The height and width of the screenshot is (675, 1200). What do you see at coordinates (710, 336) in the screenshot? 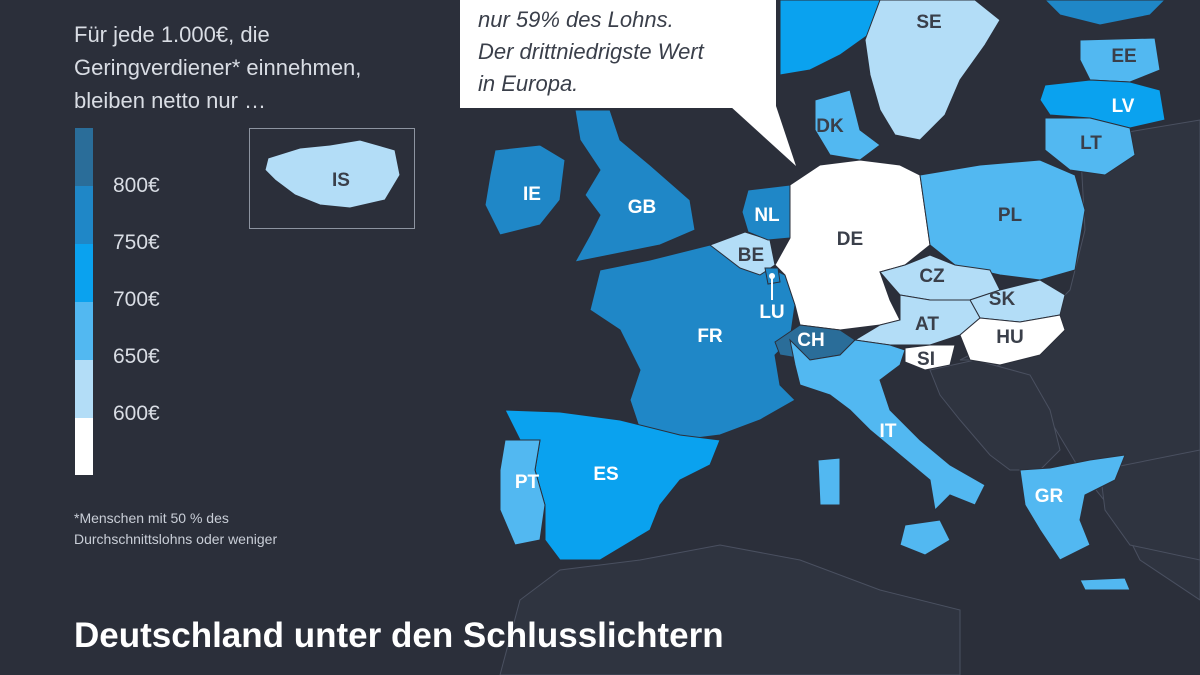
I see `label-FR: FR` at bounding box center [710, 336].